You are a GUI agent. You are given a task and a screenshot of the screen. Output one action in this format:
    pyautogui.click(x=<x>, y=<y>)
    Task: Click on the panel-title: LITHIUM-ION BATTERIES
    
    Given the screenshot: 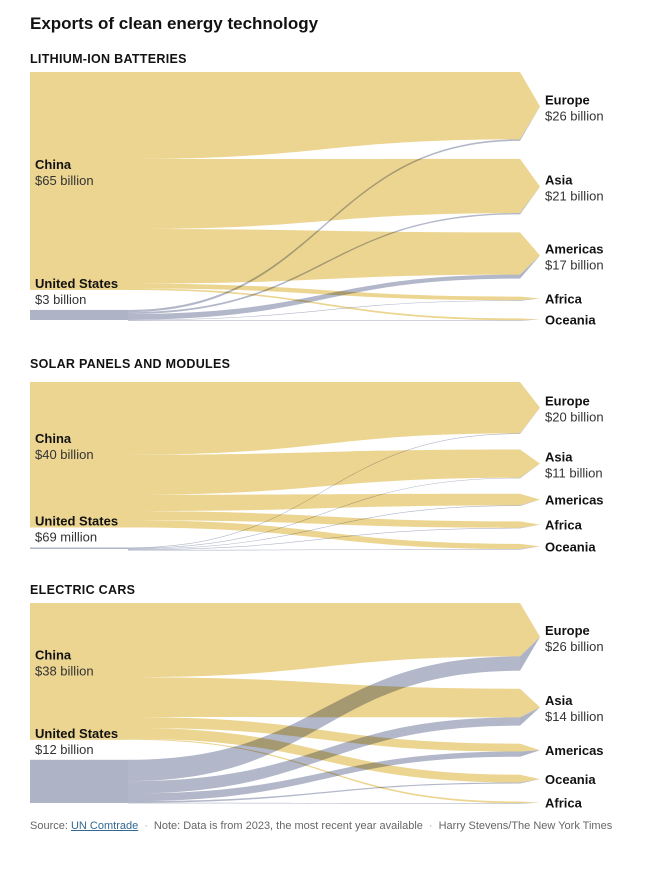 What is the action you would take?
    pyautogui.click(x=108, y=59)
    